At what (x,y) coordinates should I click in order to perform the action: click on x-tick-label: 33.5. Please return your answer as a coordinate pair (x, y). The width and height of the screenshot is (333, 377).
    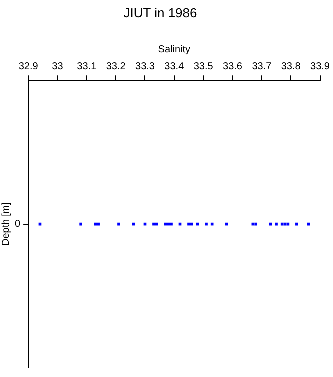
    Looking at the image, I should click on (204, 66).